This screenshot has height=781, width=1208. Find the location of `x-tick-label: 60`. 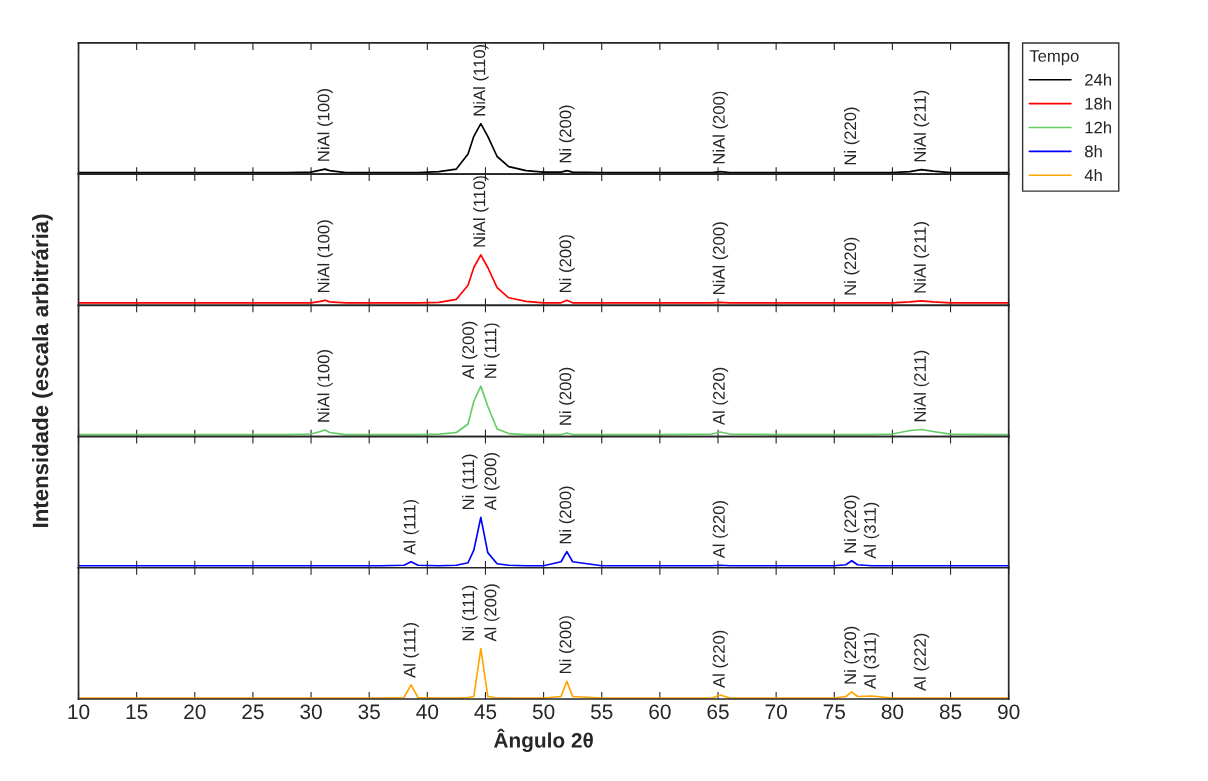

x-tick-label: 60 is located at coordinates (660, 712).